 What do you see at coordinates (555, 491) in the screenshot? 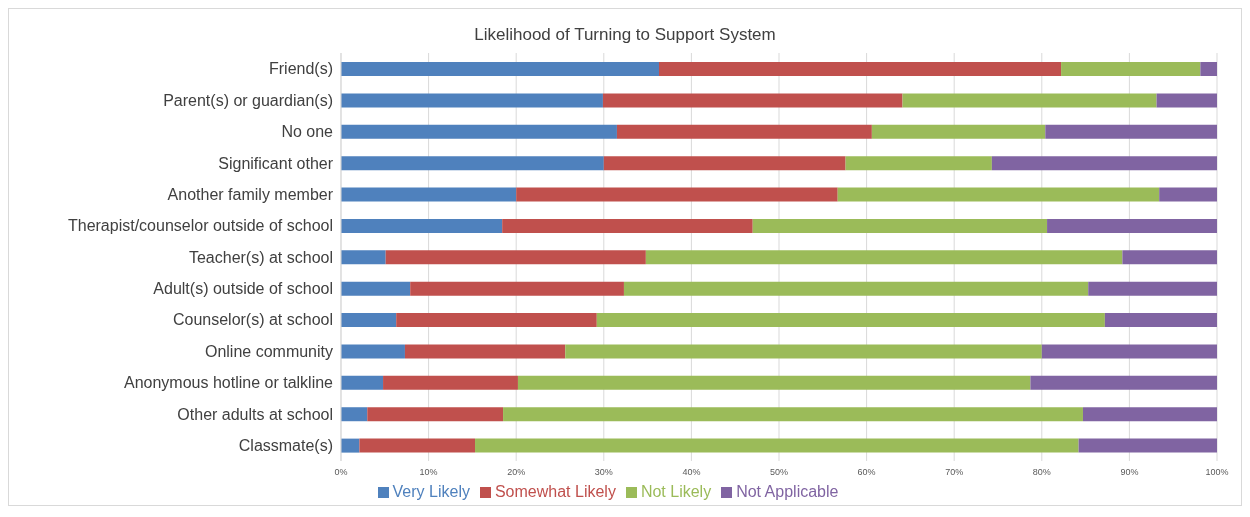
I see `legend-label: Somewhat Likely` at bounding box center [555, 491].